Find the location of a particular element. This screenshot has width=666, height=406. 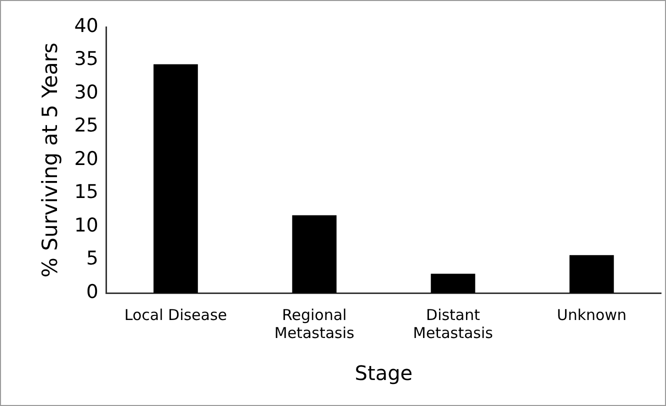

y-tick-label: 35 is located at coordinates (86, 59).